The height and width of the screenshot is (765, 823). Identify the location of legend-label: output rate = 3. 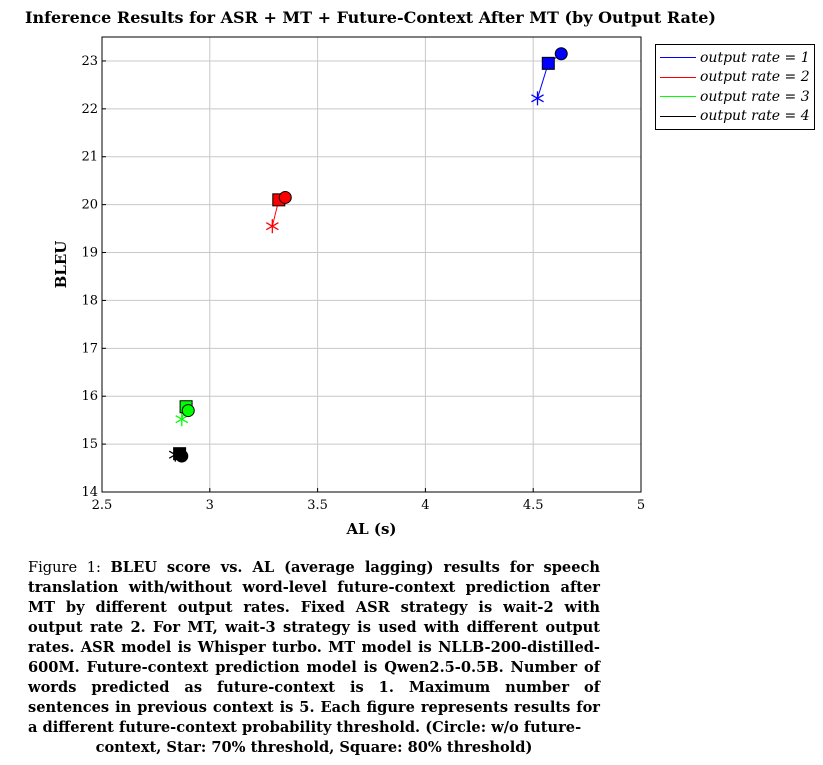
(755, 96).